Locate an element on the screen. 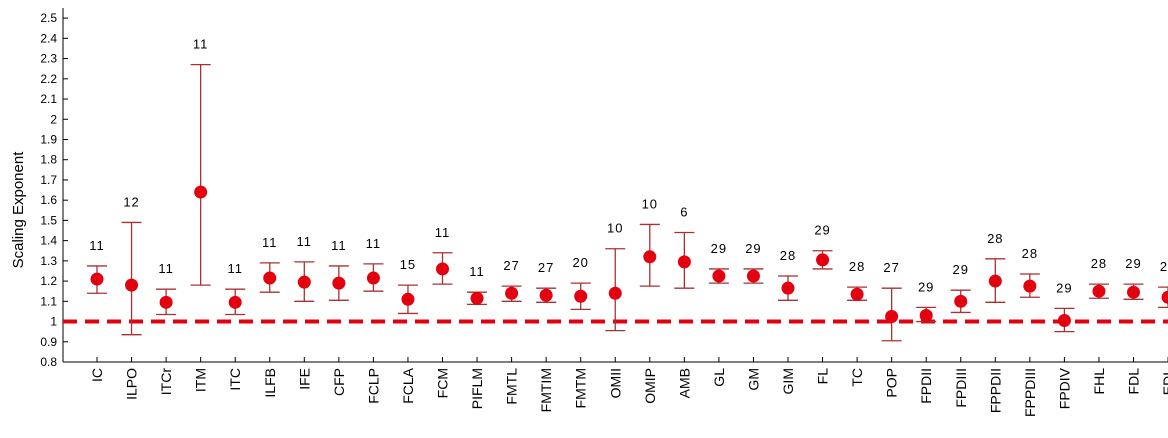 The height and width of the screenshot is (438, 1168). sample-count-label: 6 is located at coordinates (684, 212).